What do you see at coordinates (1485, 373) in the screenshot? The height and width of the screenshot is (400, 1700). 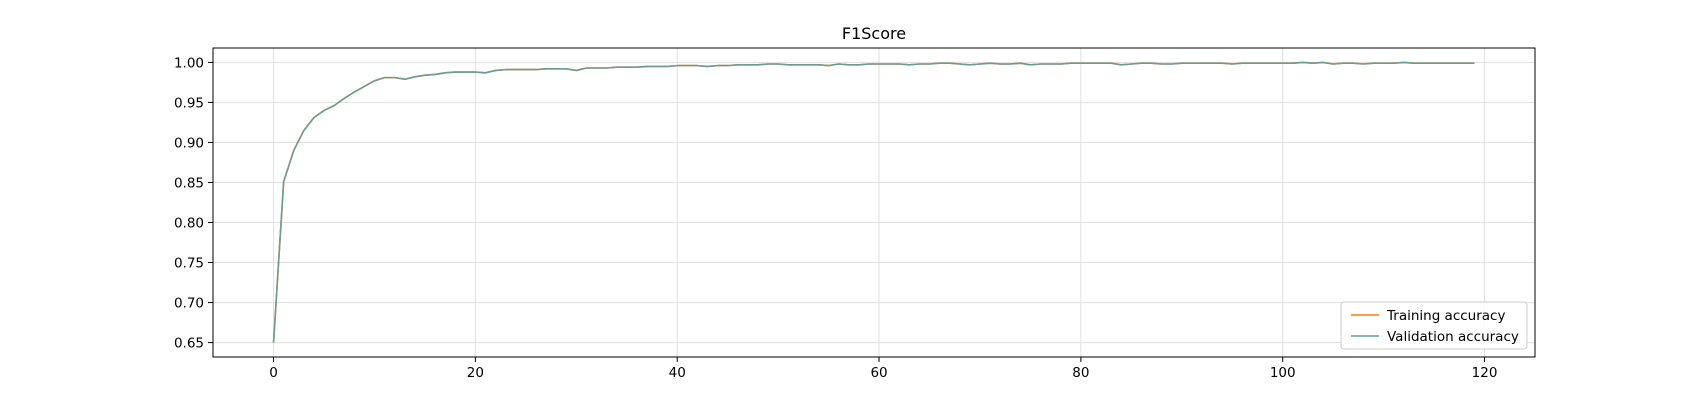 I see `x-tick-label: 120` at bounding box center [1485, 373].